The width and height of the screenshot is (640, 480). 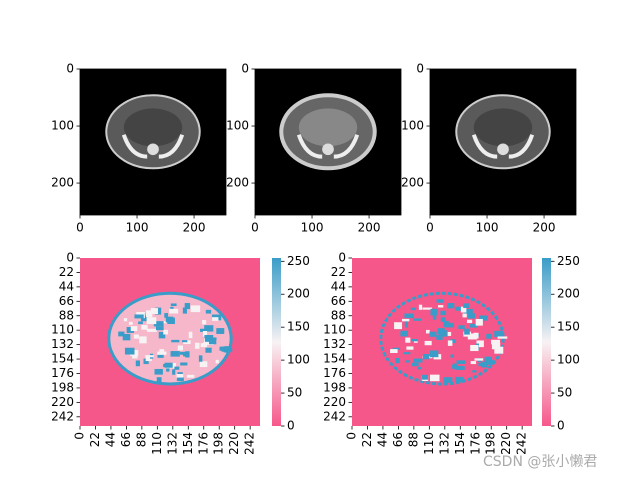 I want to click on x-tick-label: 220, so click(x=506, y=443).